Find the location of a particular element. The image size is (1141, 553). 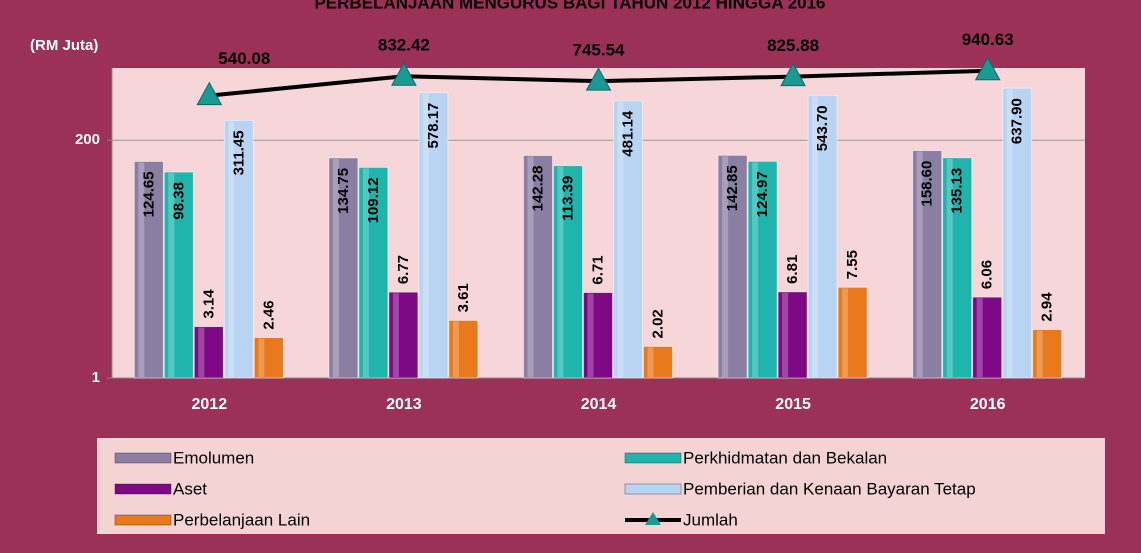

data-label: 98.38 is located at coordinates (178, 201).